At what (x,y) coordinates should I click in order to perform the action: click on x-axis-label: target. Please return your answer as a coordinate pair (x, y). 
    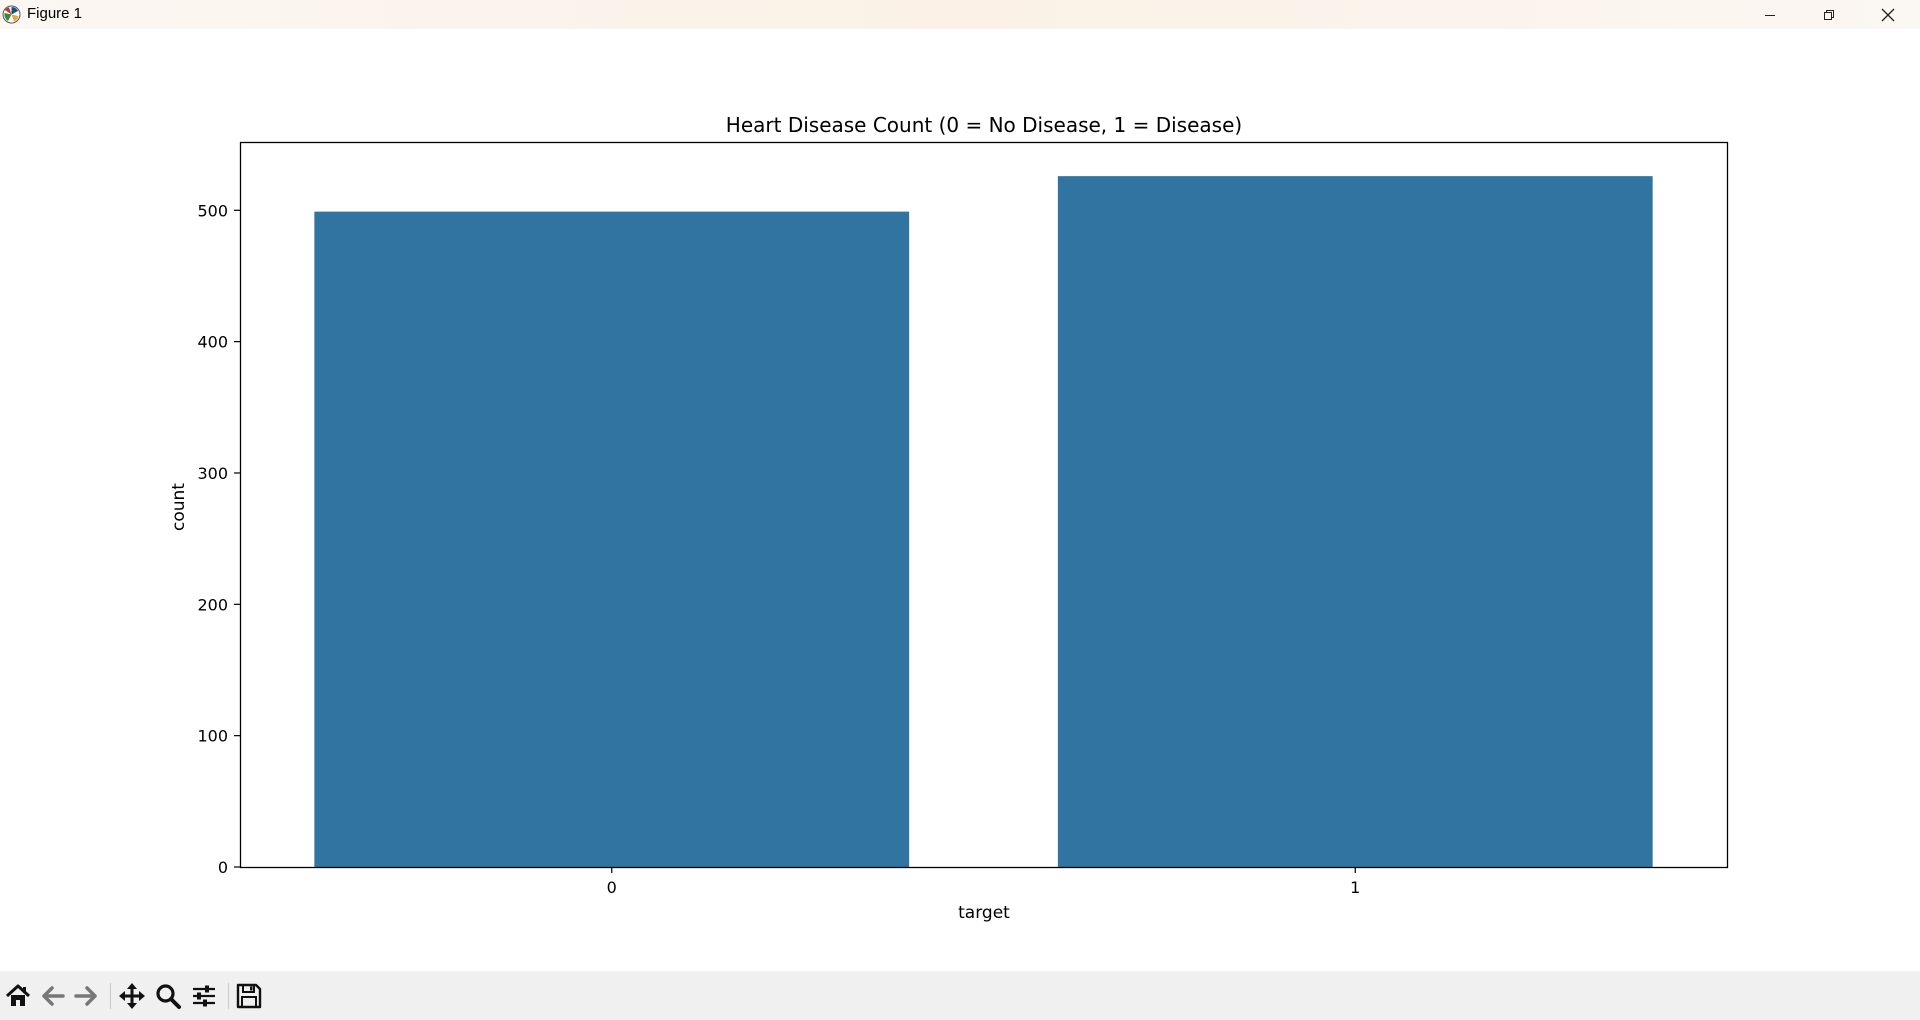
    Looking at the image, I should click on (984, 913).